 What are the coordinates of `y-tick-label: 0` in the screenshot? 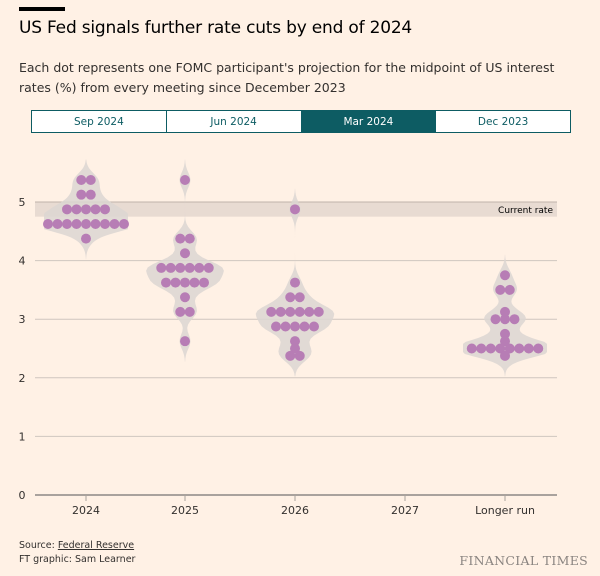 It's located at (22, 495).